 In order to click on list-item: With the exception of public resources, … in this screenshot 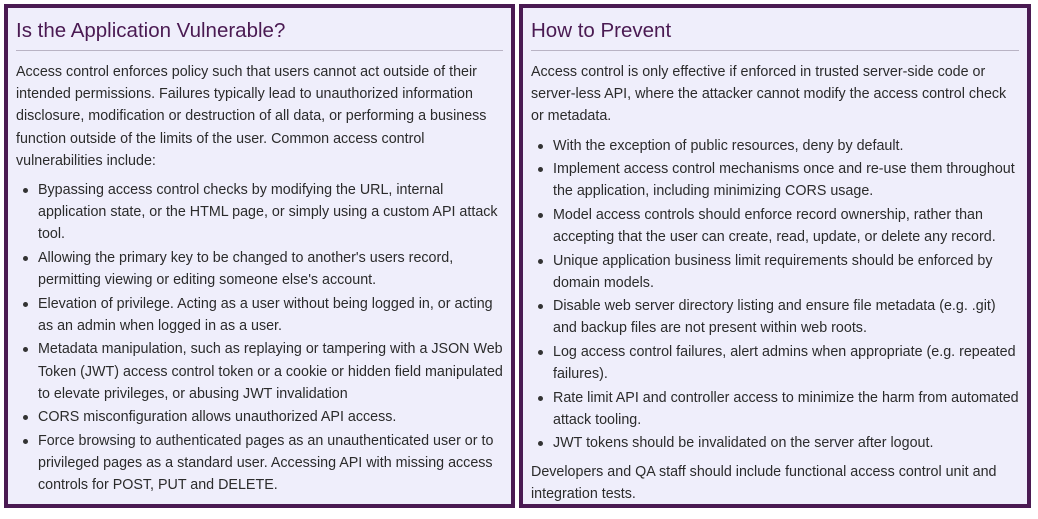, I will do `click(775, 146)`.